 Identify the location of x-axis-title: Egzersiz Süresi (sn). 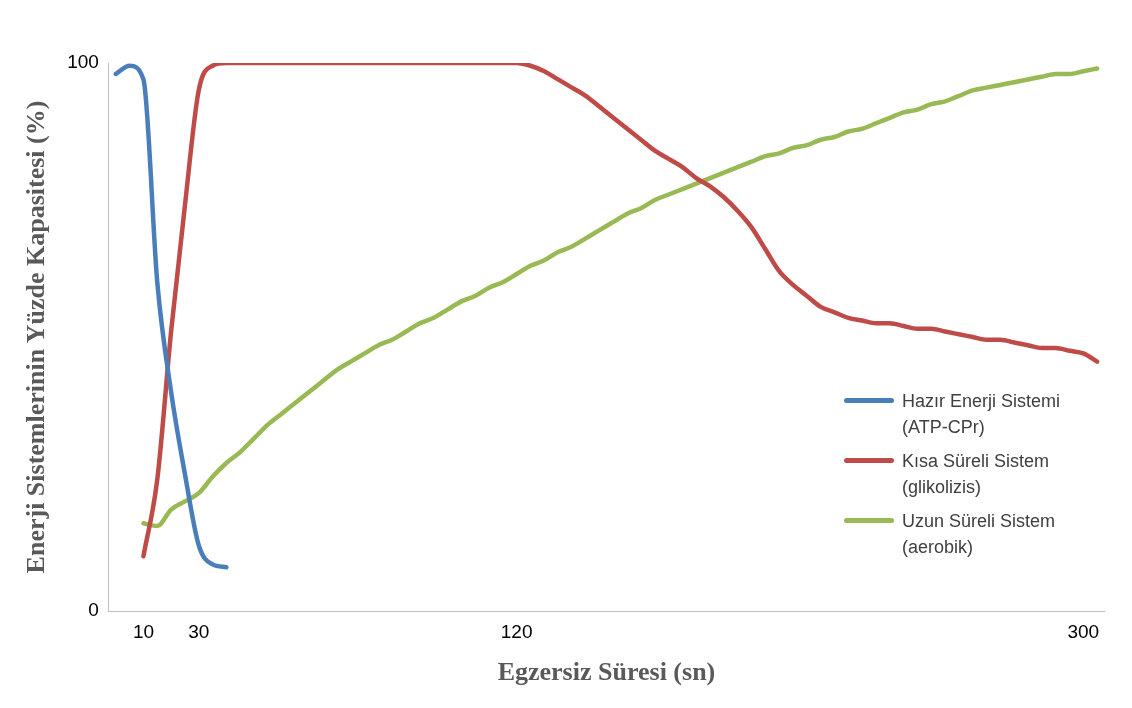
(606, 672).